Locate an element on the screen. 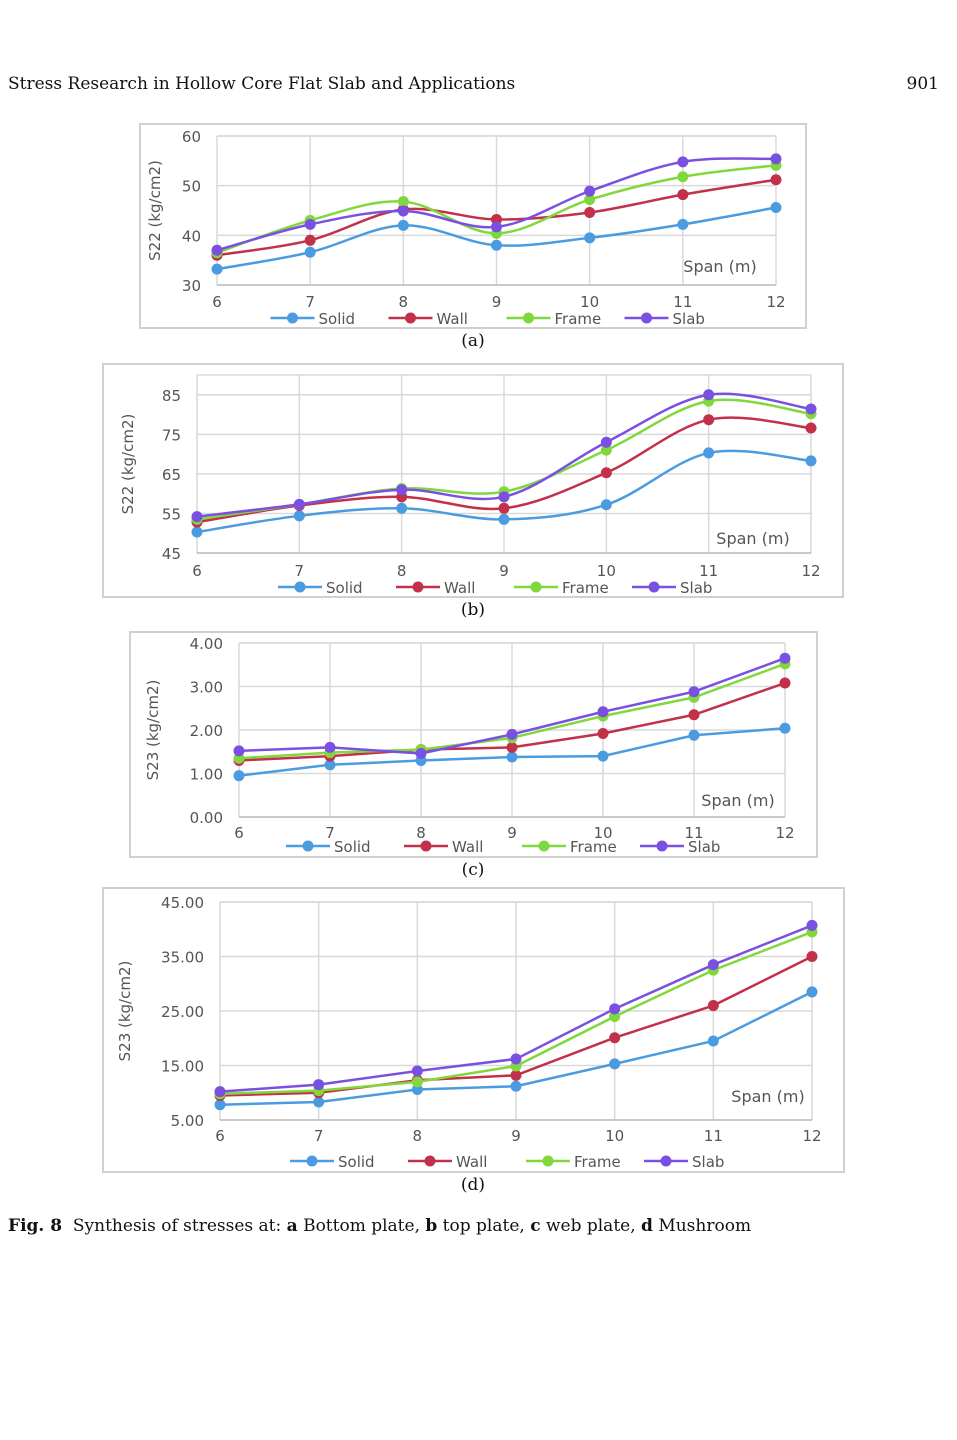  subfigure-label-d: (d) is located at coordinates (473, 1185).